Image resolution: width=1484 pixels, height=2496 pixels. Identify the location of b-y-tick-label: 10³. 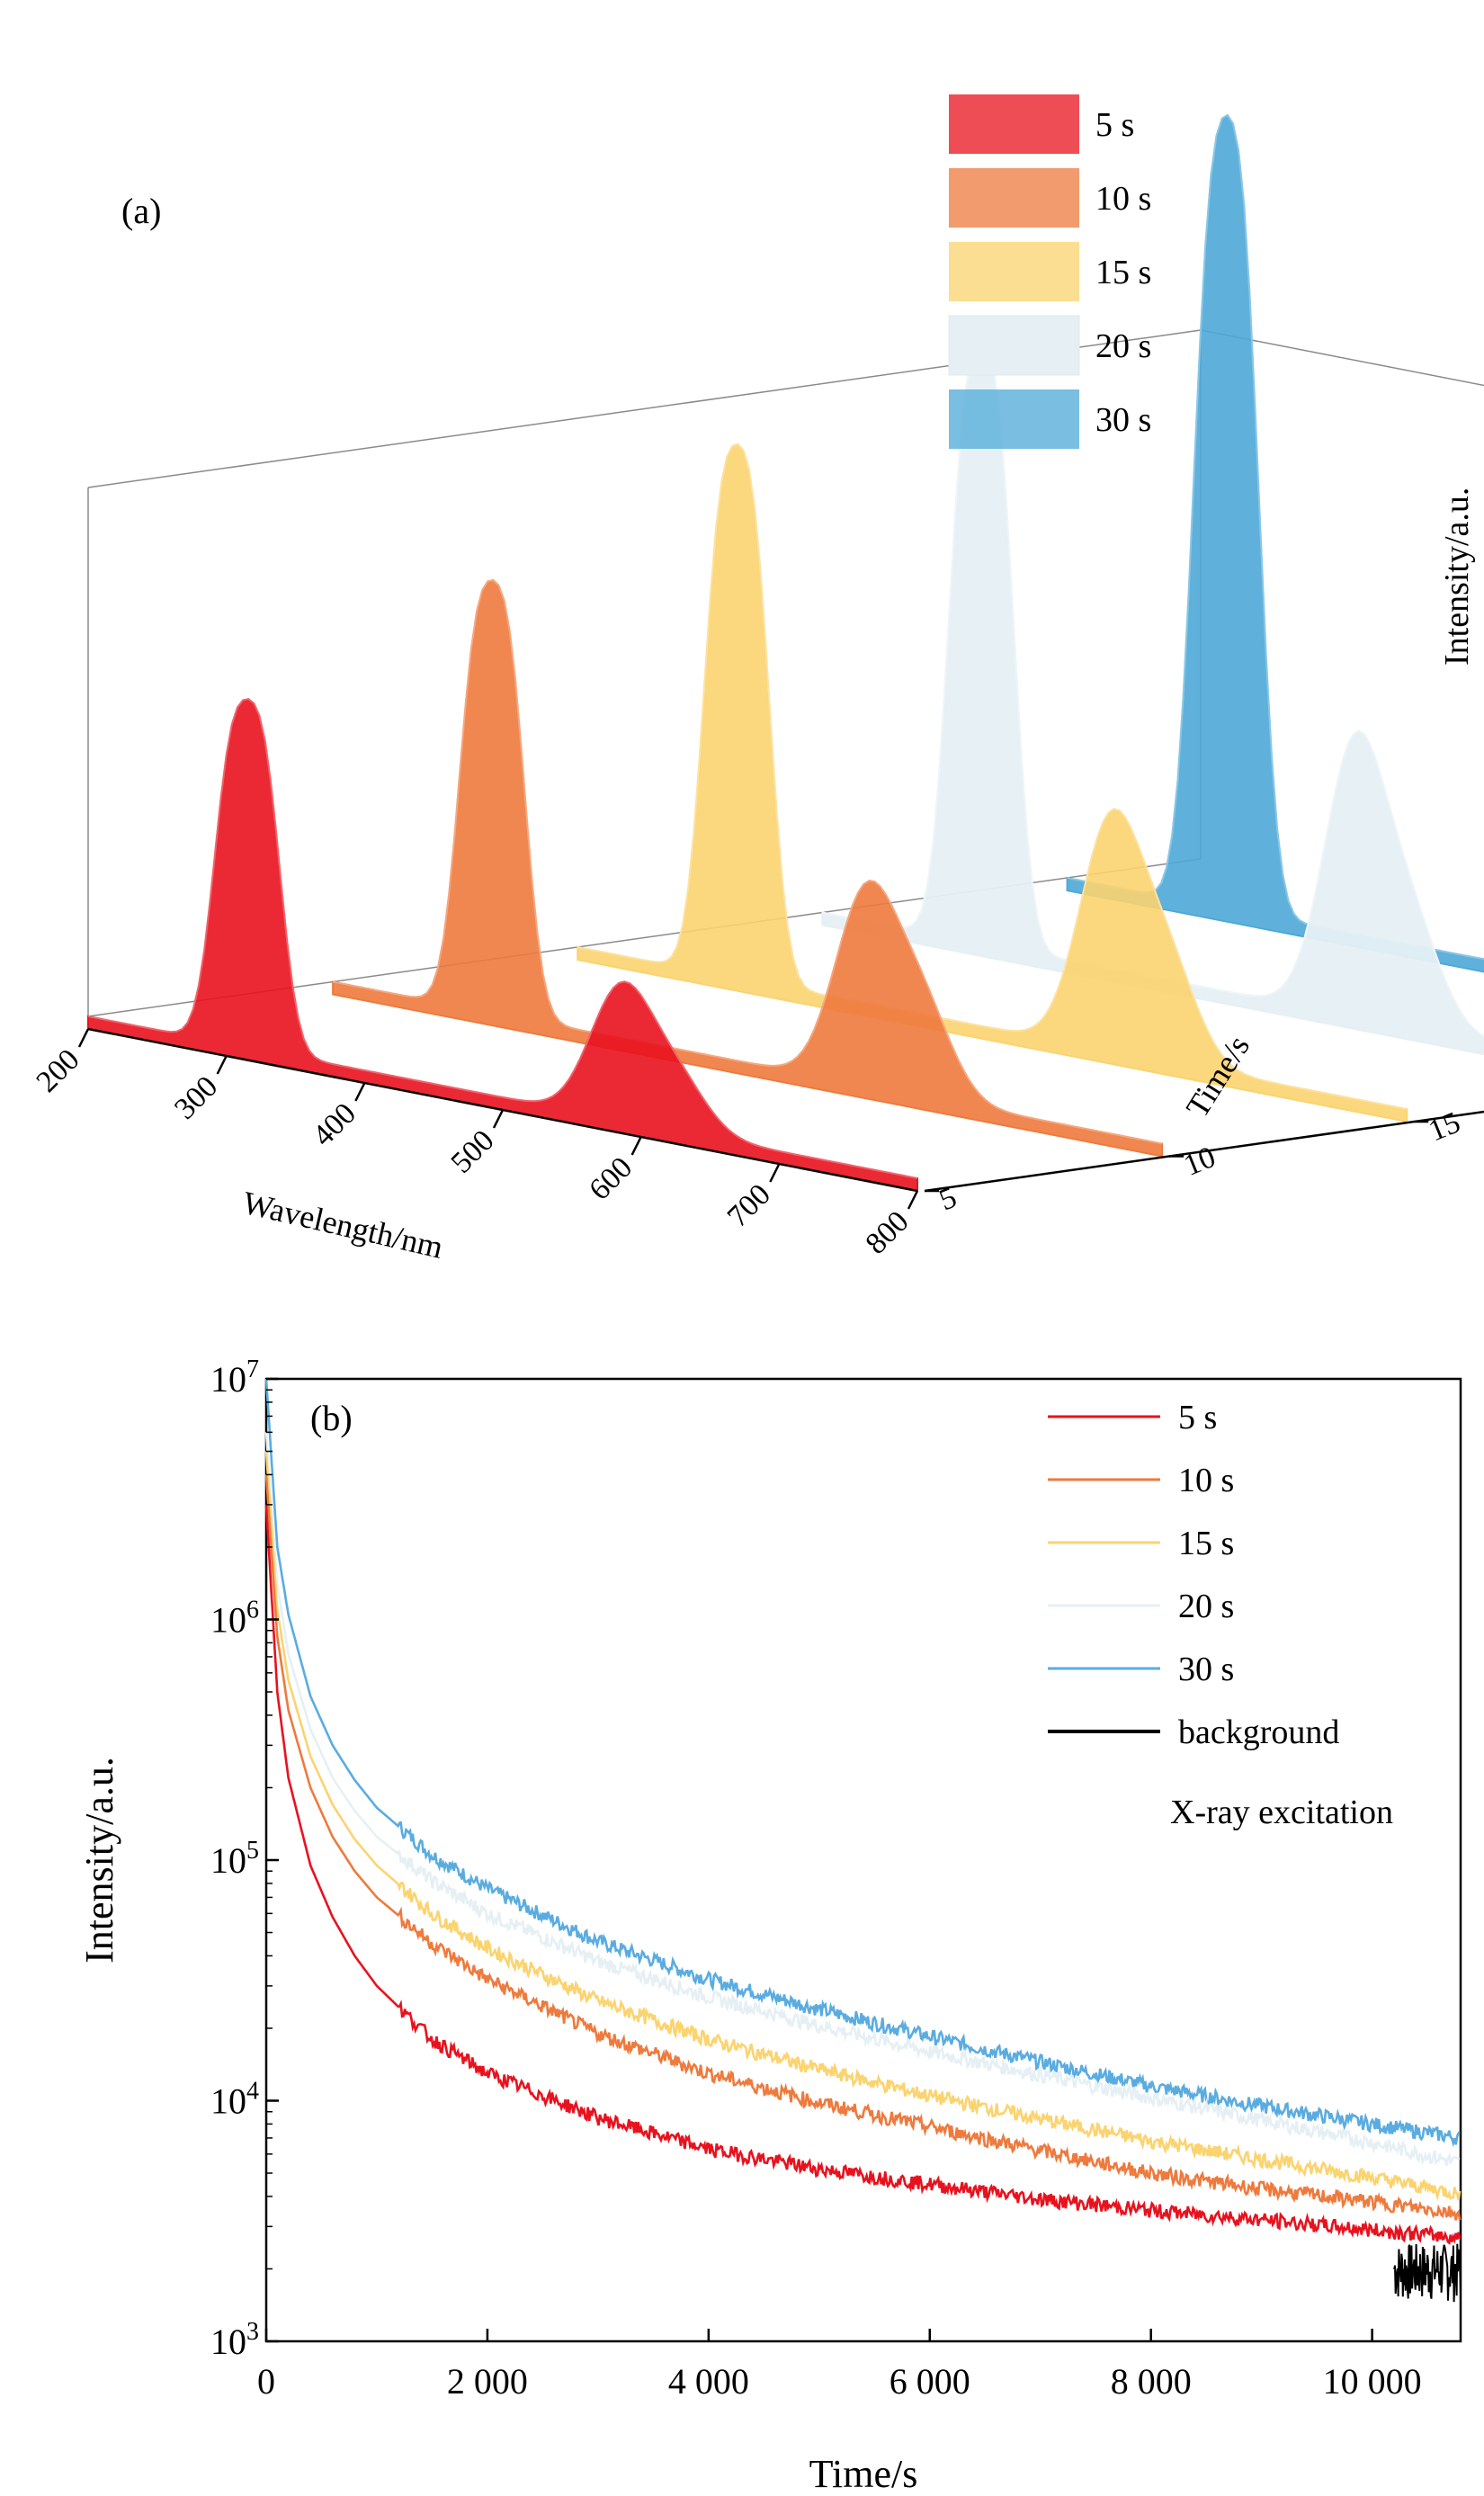
(234, 2340).